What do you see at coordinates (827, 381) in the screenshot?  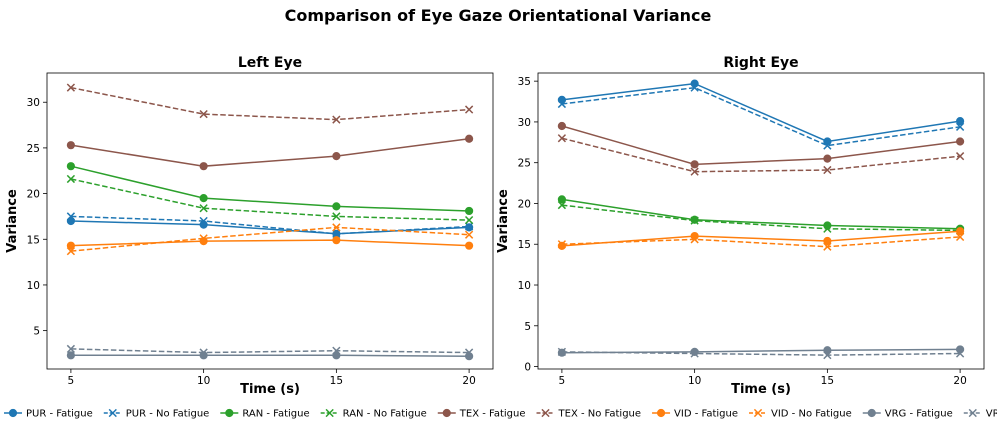 I see `right-x-tick-label: 15` at bounding box center [827, 381].